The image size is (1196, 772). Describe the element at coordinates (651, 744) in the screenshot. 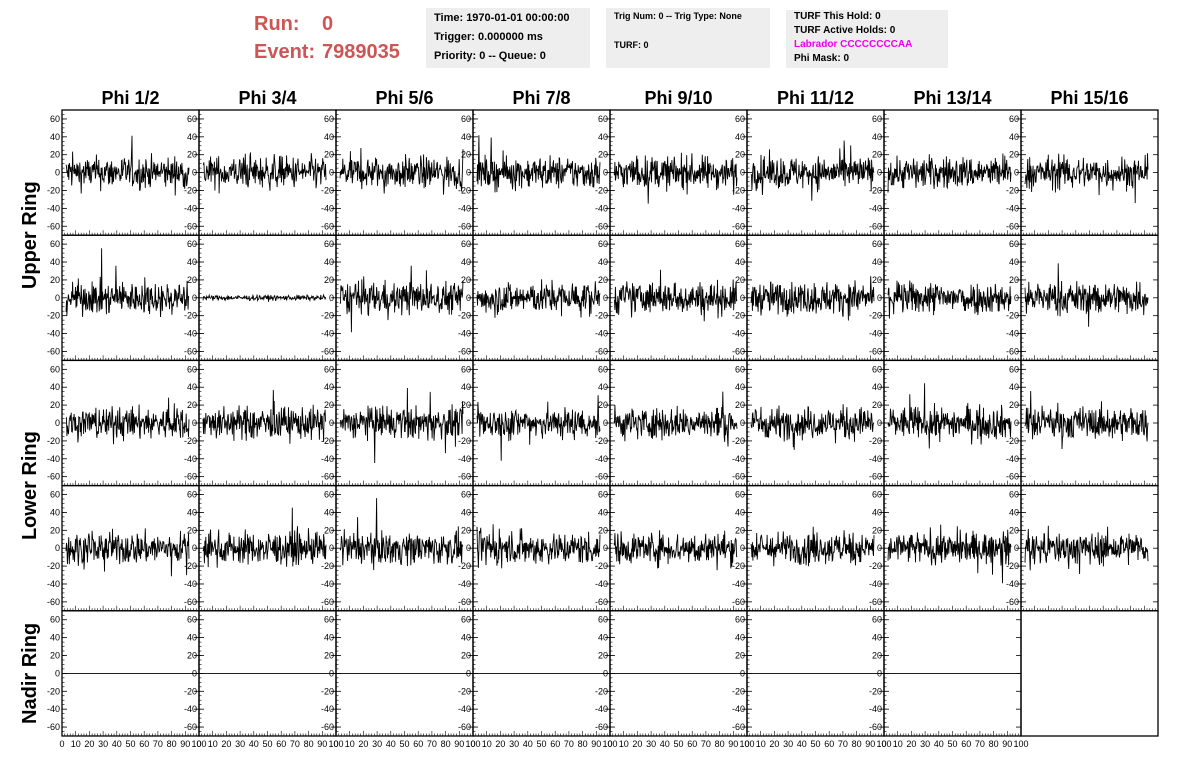

I see `x-tick-label: 30` at that location.